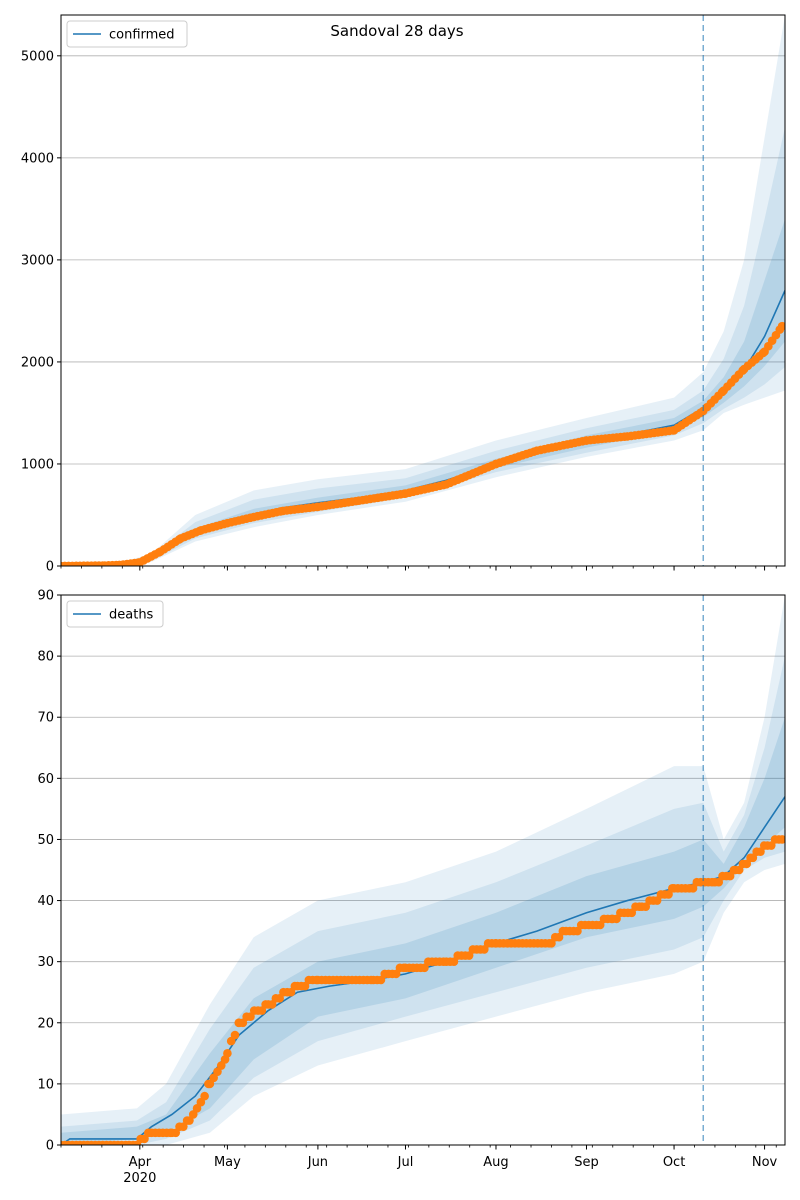 The image size is (800, 1200). Describe the element at coordinates (45, 1084) in the screenshot. I see `y-tick-label: 10` at that location.